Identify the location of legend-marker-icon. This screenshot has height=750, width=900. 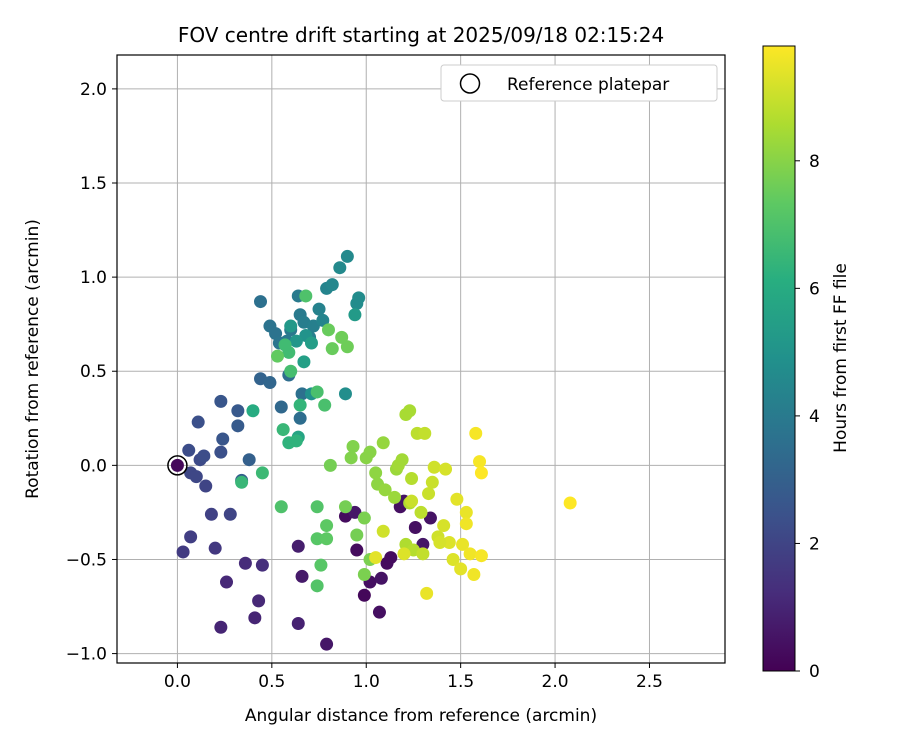
(470, 83).